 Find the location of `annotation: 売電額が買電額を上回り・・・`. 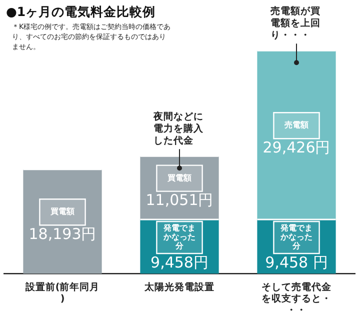

annotation: 売電額が買電額を上回り・・・ is located at coordinates (295, 22).